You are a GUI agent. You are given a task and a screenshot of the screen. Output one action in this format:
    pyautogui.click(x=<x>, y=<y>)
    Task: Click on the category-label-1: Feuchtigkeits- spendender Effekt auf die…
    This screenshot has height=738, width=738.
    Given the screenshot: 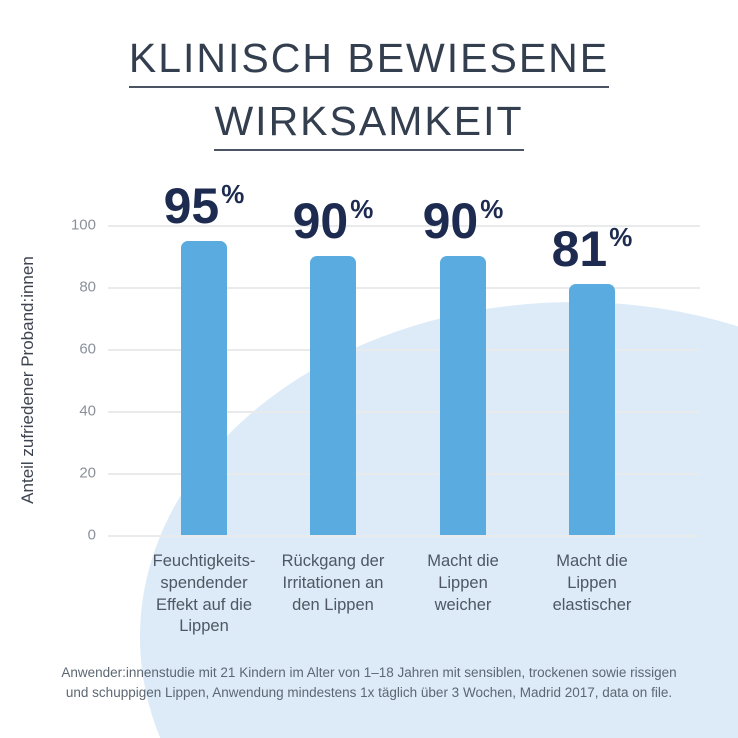 What is the action you would take?
    pyautogui.click(x=204, y=594)
    